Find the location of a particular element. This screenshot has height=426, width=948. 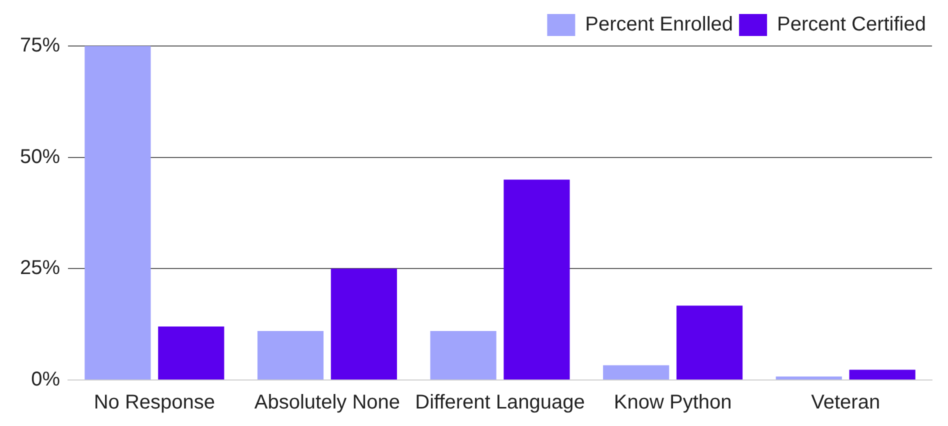

legend-label: Percent Enrolled is located at coordinates (659, 25).